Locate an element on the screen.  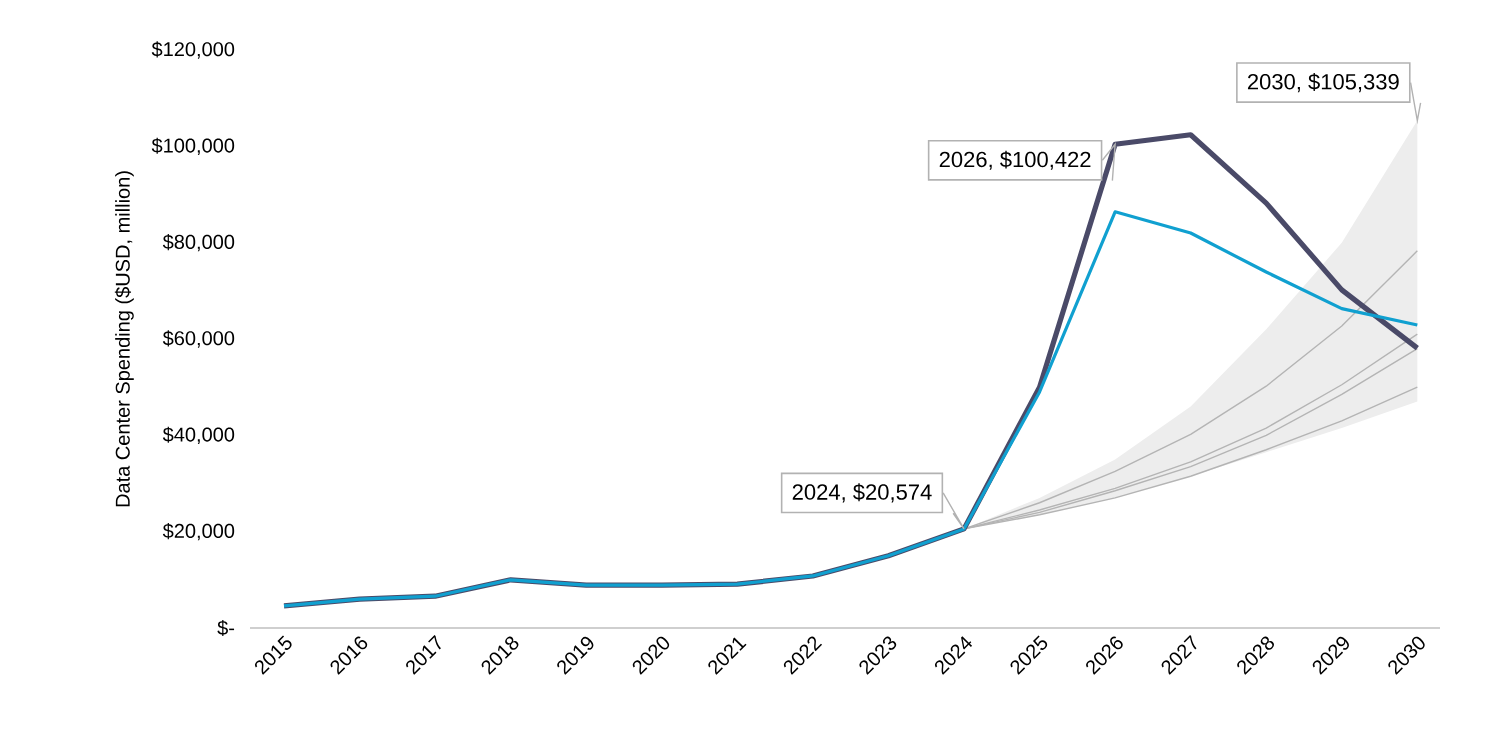
y-tick-label: $80,000 is located at coordinates (198, 242).